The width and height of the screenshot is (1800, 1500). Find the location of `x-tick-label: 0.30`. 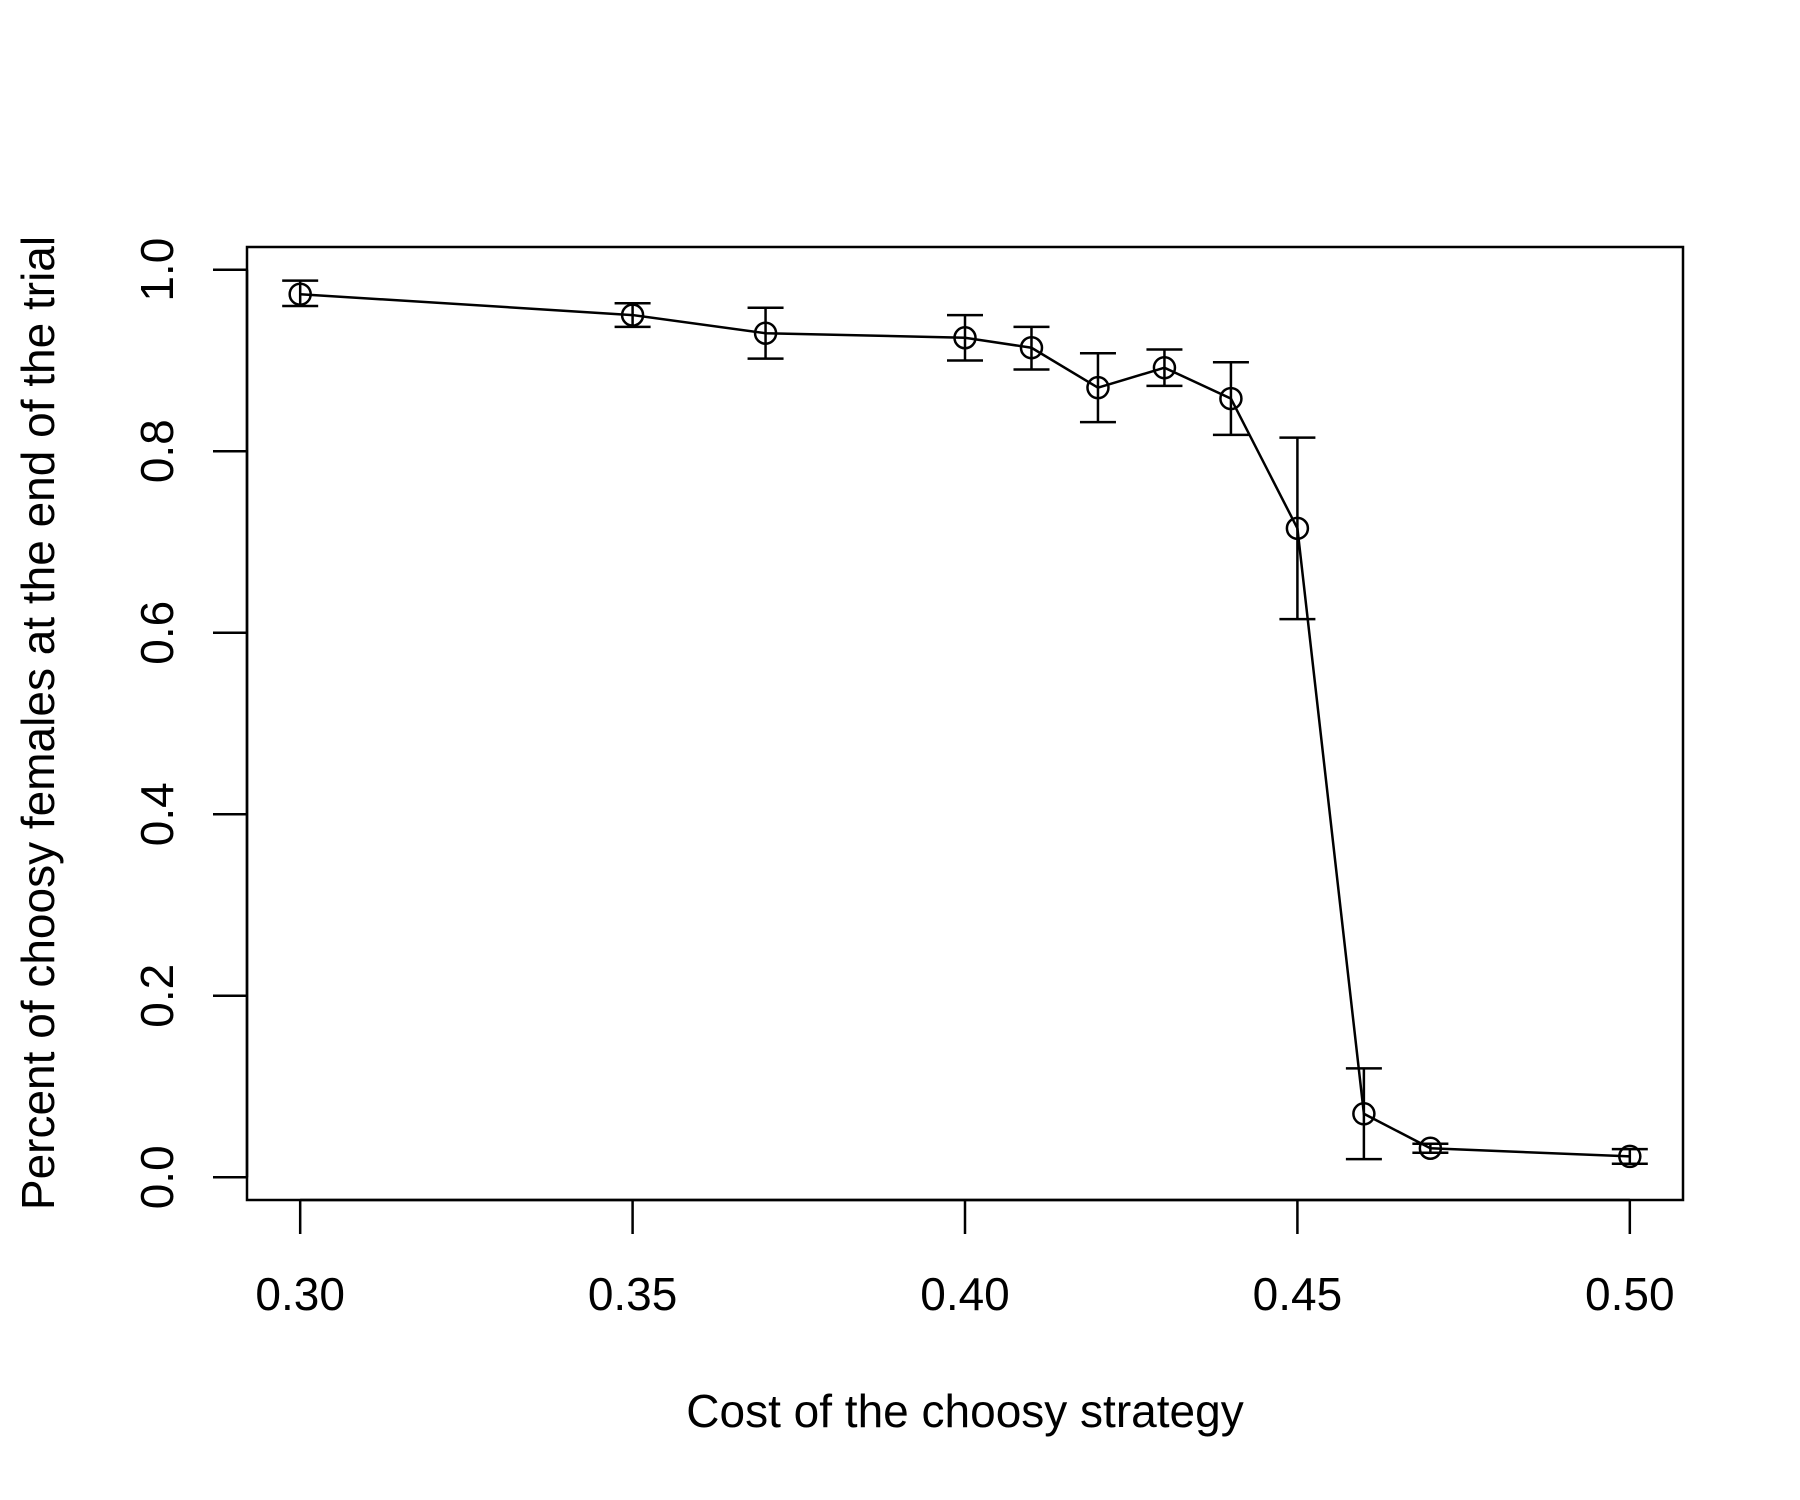

x-tick-label: 0.30 is located at coordinates (300, 1294).